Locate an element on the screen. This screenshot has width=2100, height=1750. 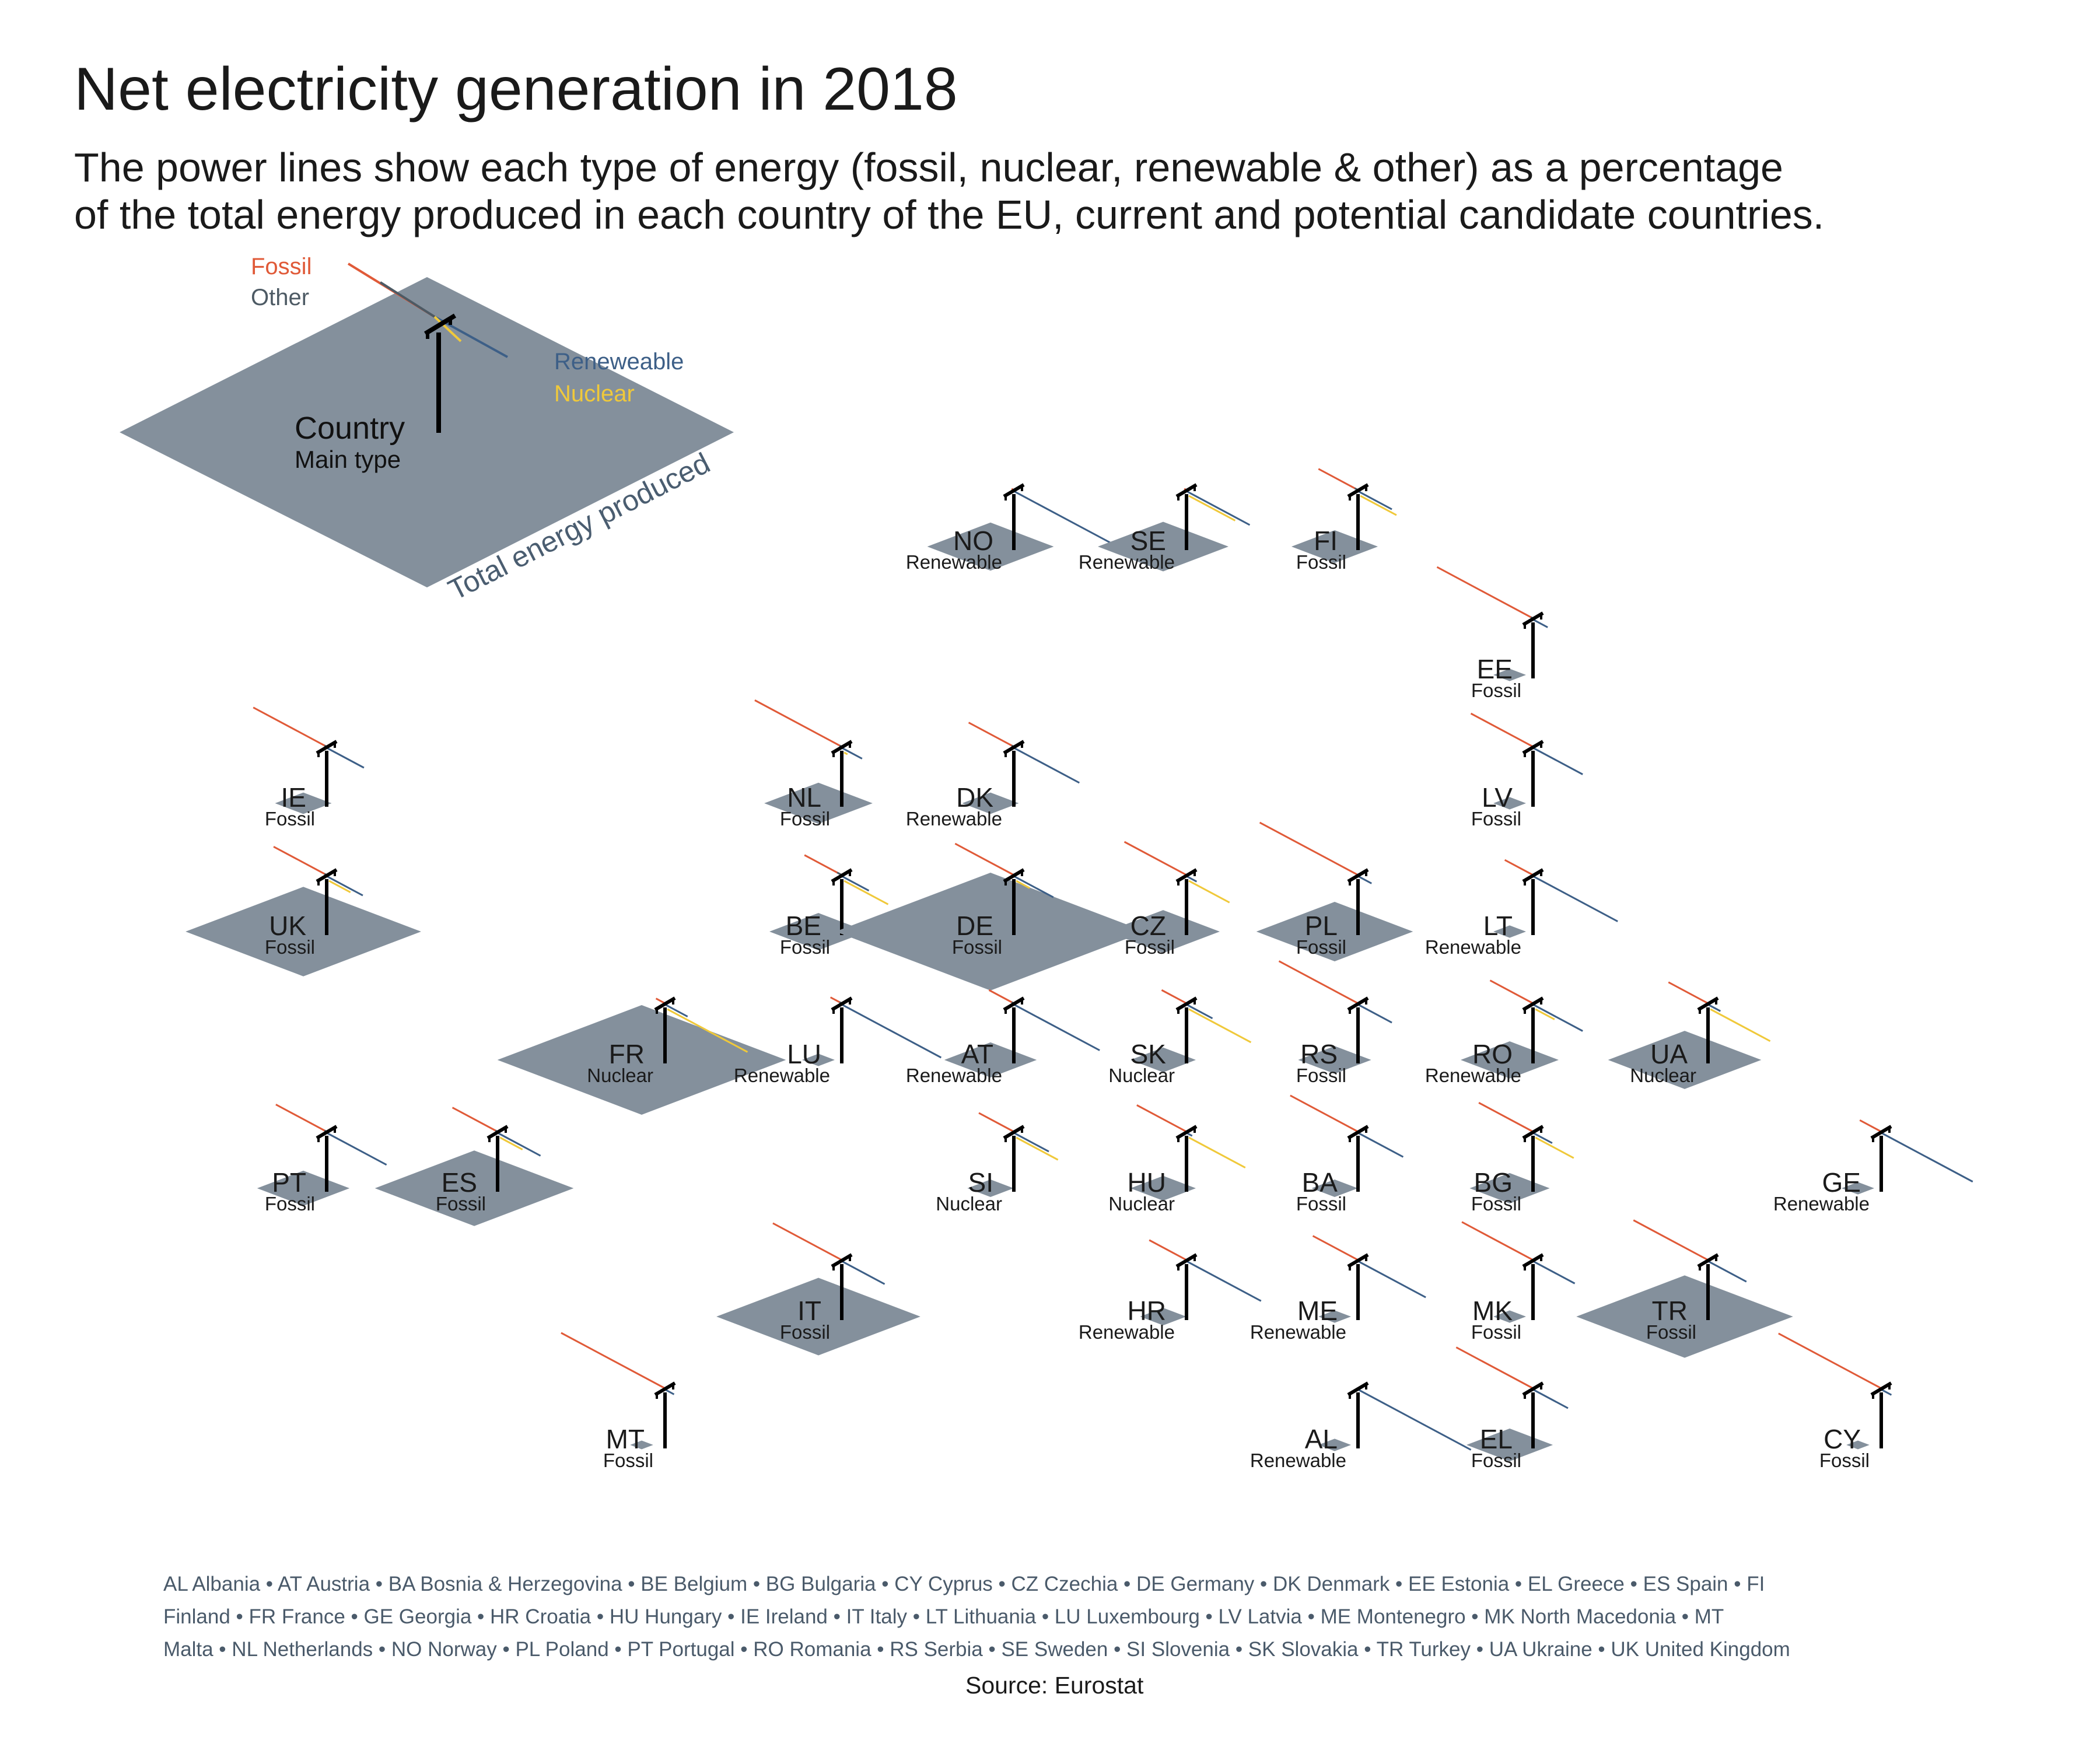
pylon-arm-me is located at coordinates (1358, 1260).